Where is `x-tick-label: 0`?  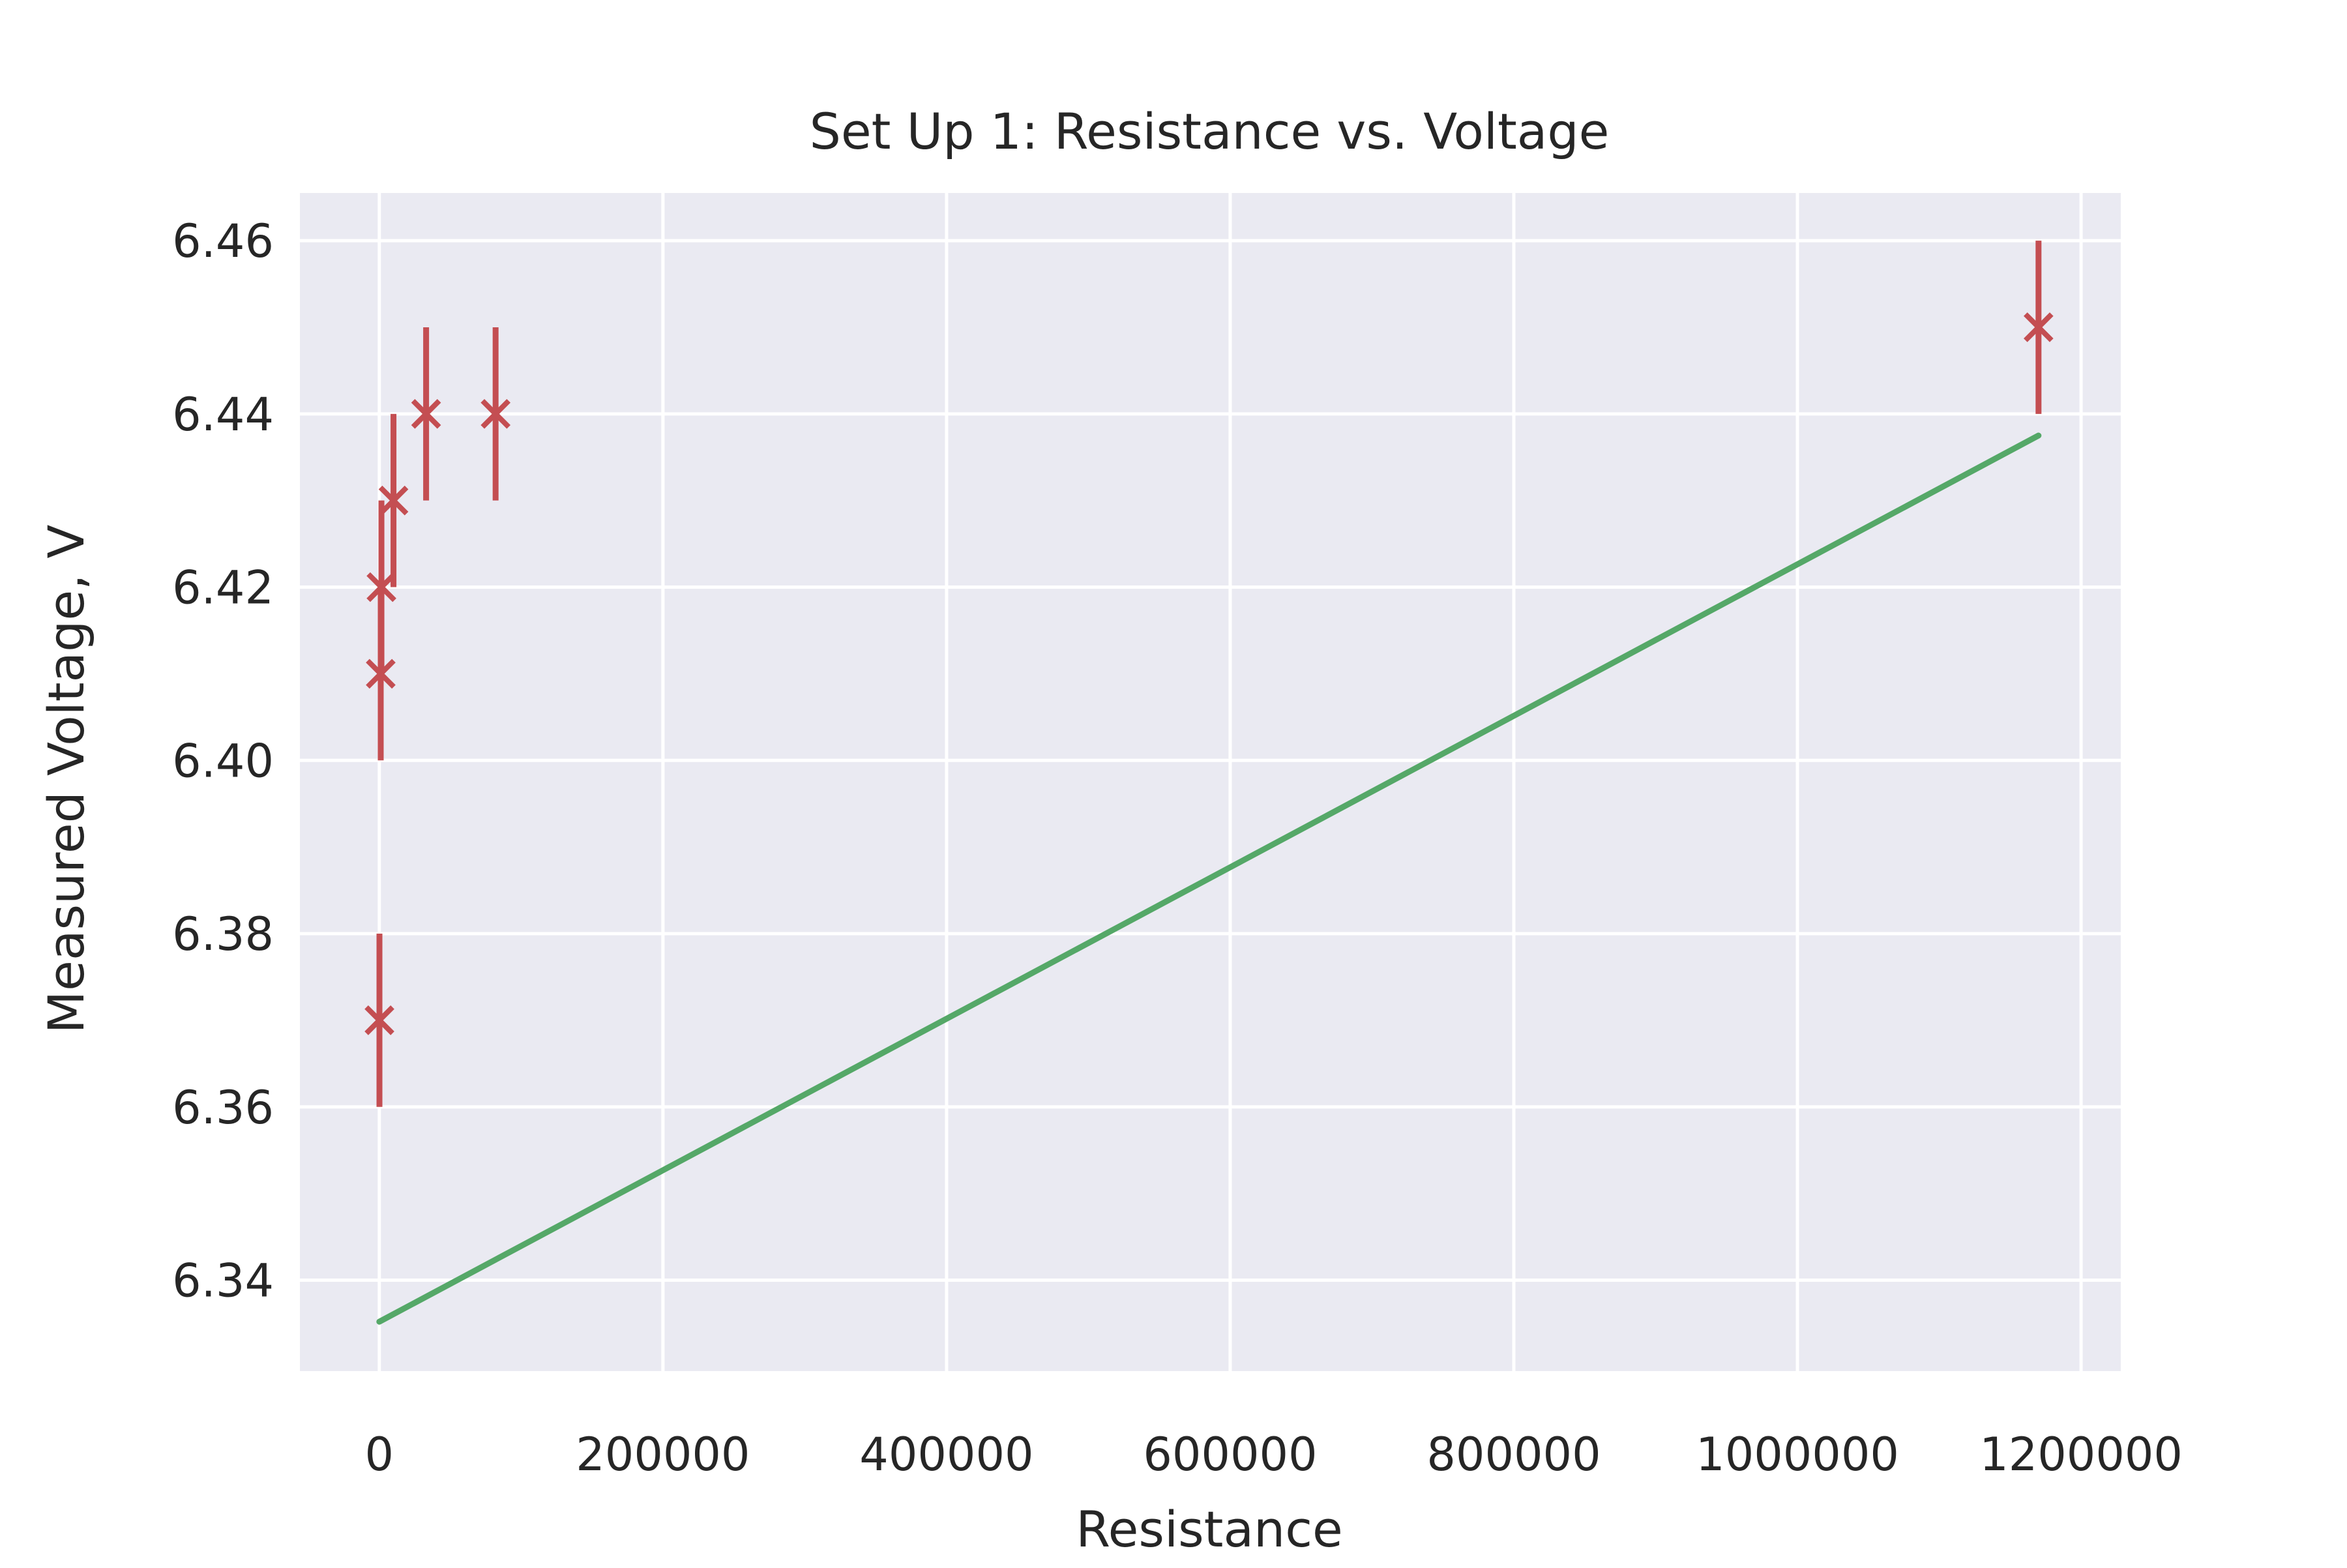
x-tick-label: 0 is located at coordinates (380, 1455).